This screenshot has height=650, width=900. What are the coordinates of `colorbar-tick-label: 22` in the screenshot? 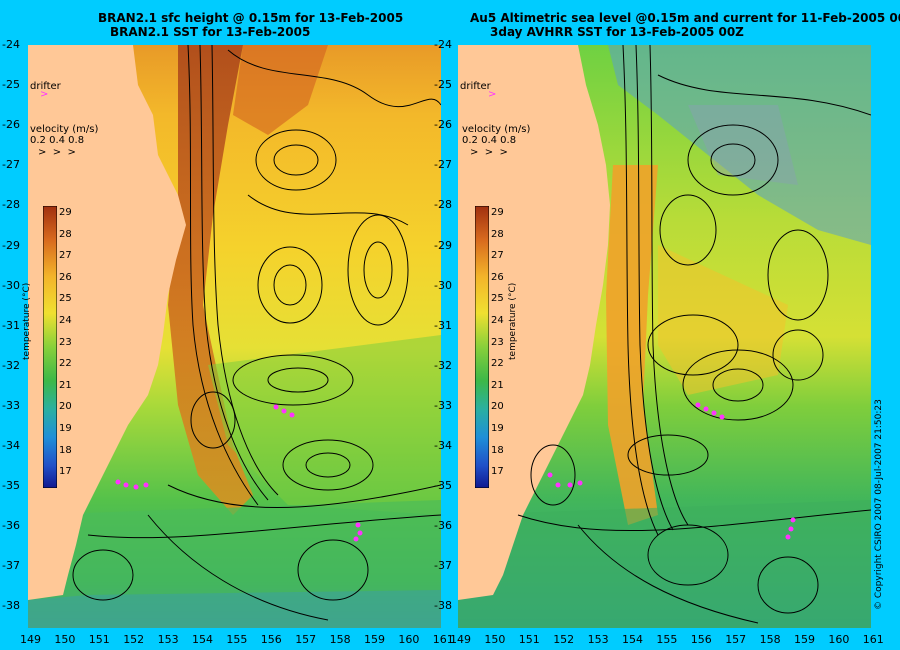 It's located at (65, 364).